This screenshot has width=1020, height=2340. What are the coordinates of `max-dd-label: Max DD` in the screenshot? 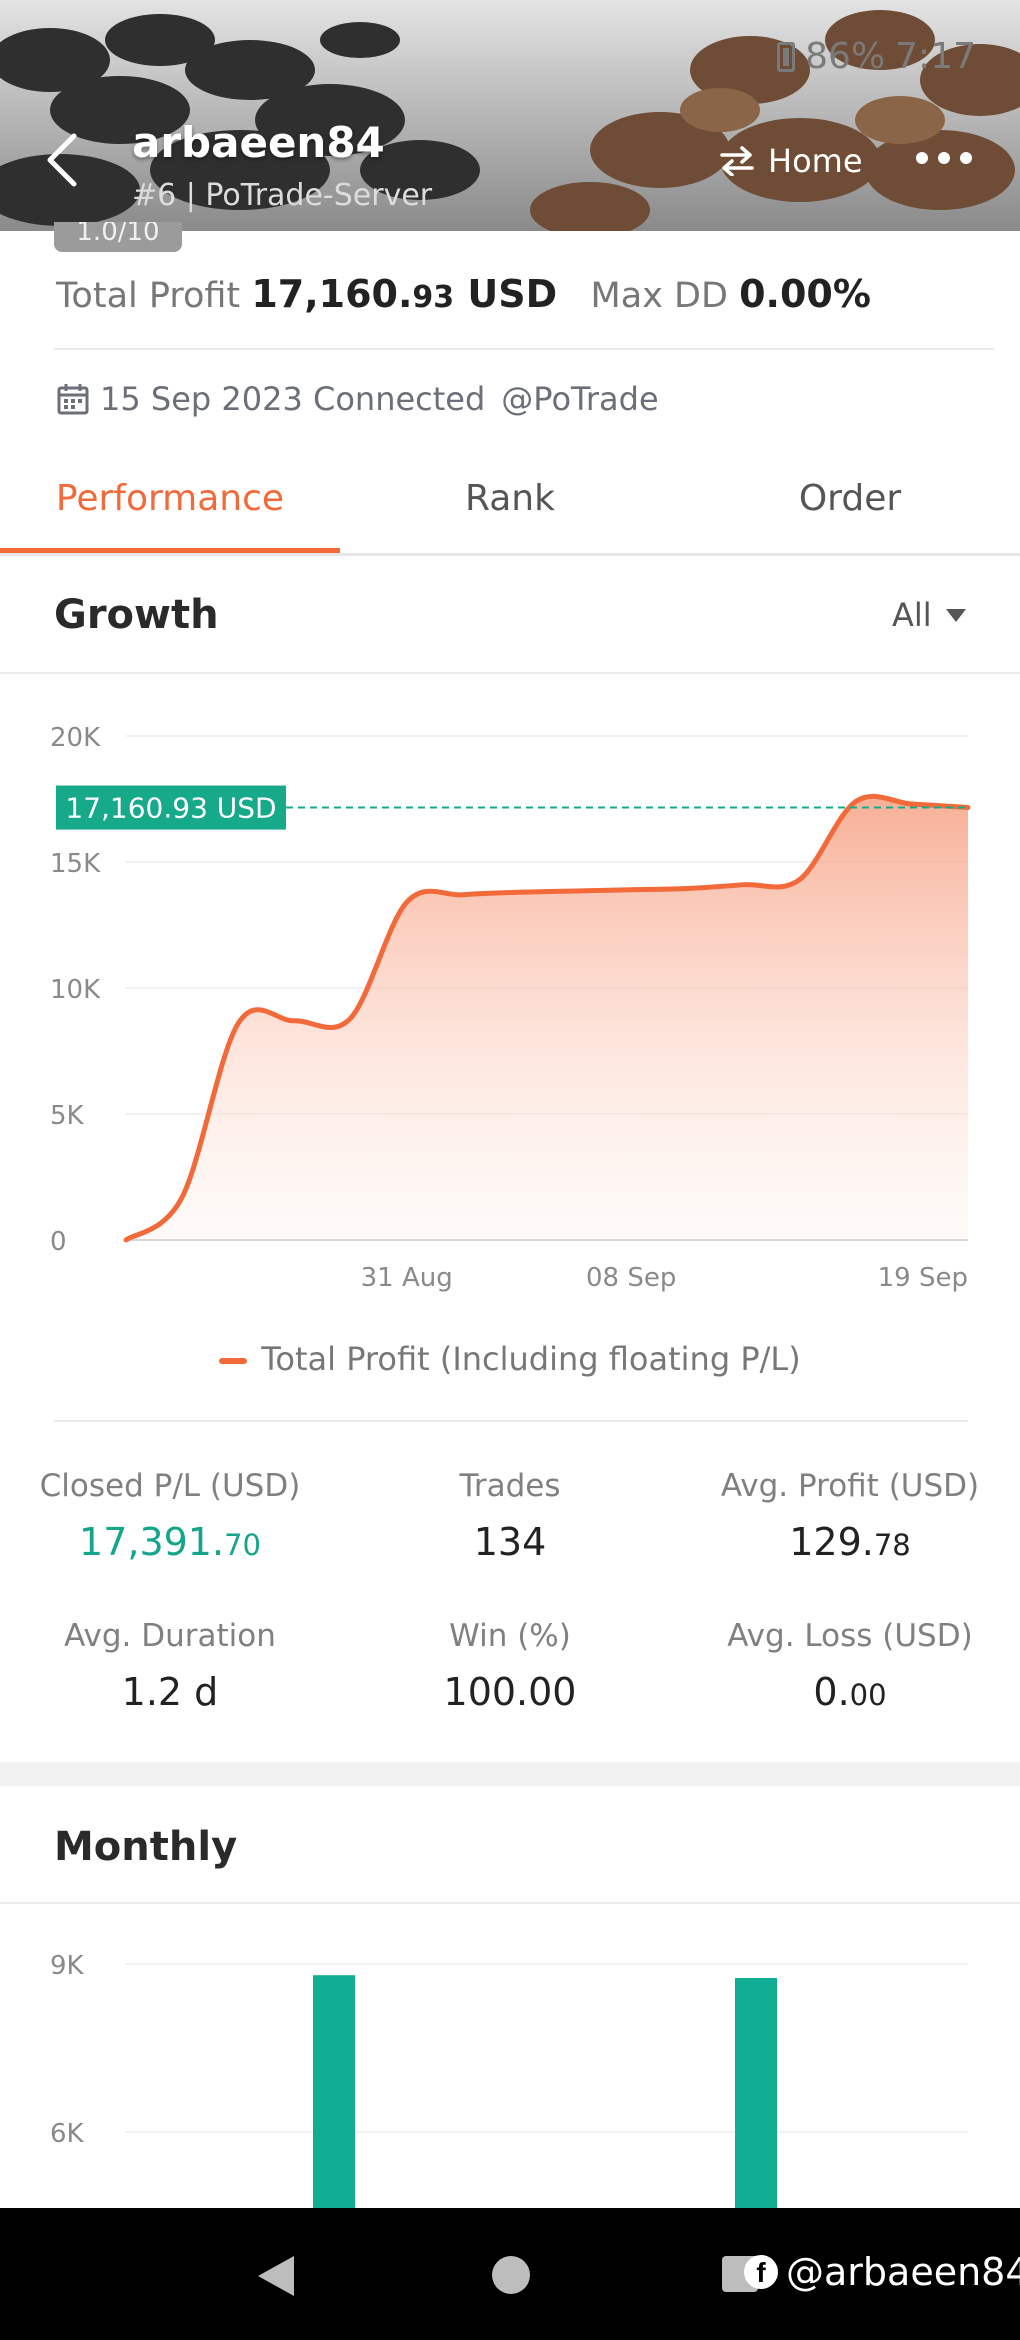 It's located at (659, 296).